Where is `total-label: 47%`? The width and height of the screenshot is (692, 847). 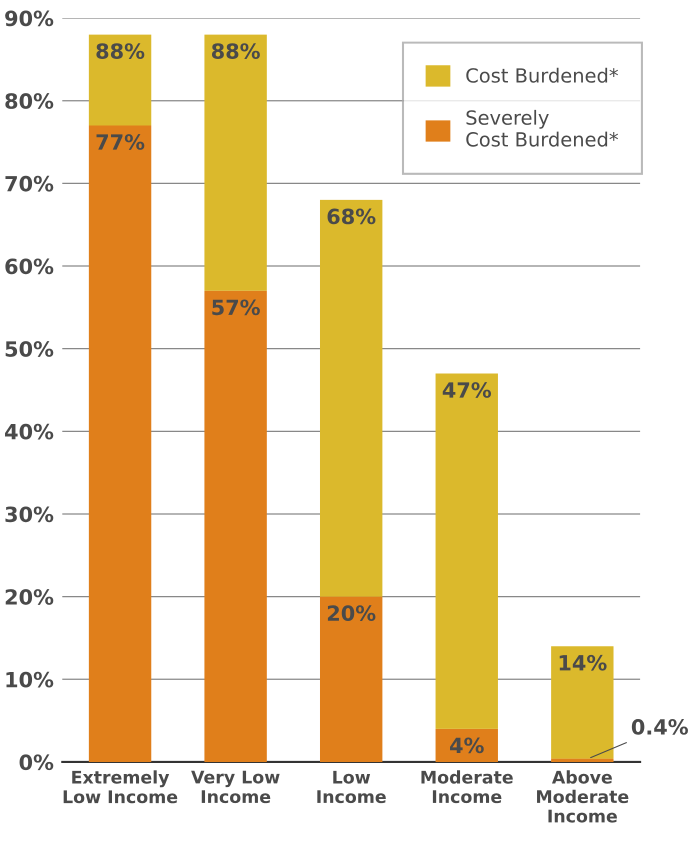 total-label: 47% is located at coordinates (467, 390).